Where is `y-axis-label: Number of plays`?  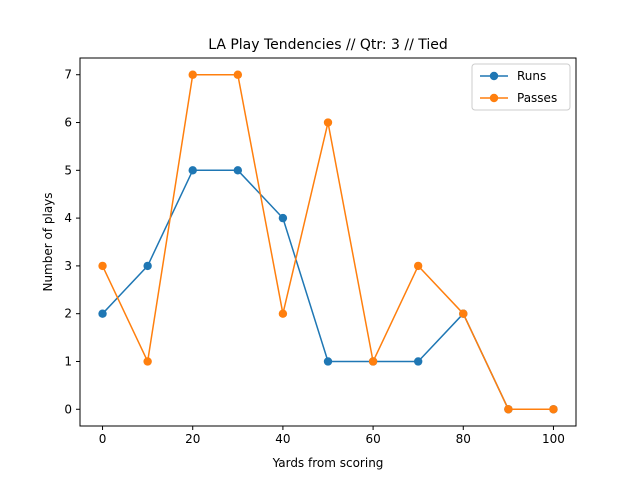
y-axis-label: Number of plays is located at coordinates (48, 241).